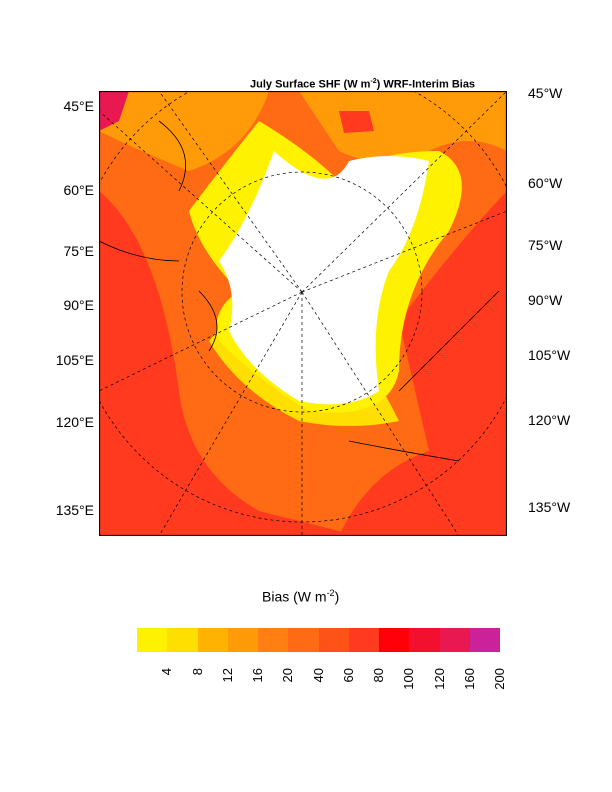 This screenshot has height=792, width=612. What do you see at coordinates (227, 675) in the screenshot?
I see `colorbar-tick-label: 12` at bounding box center [227, 675].